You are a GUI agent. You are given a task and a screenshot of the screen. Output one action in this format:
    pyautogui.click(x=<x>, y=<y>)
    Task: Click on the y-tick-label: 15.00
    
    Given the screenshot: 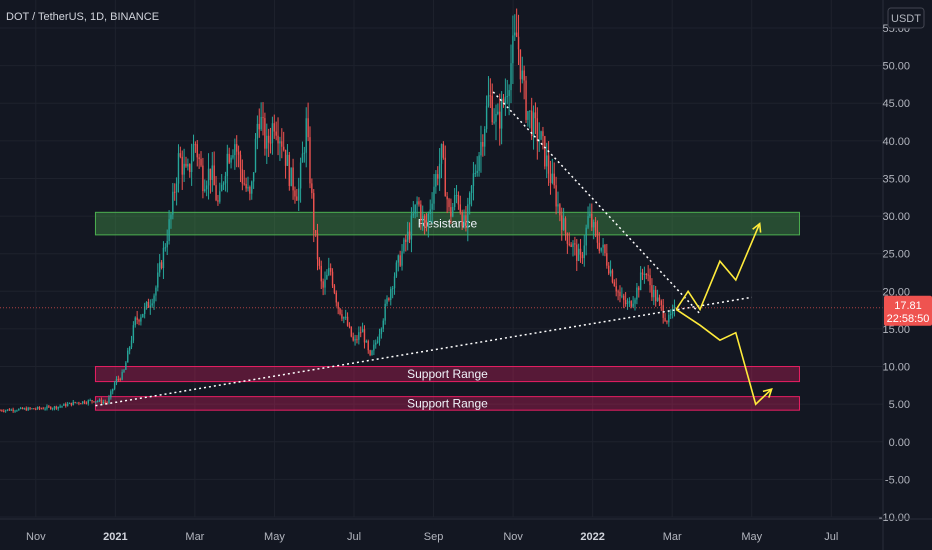 What is the action you would take?
    pyautogui.click(x=896, y=330)
    